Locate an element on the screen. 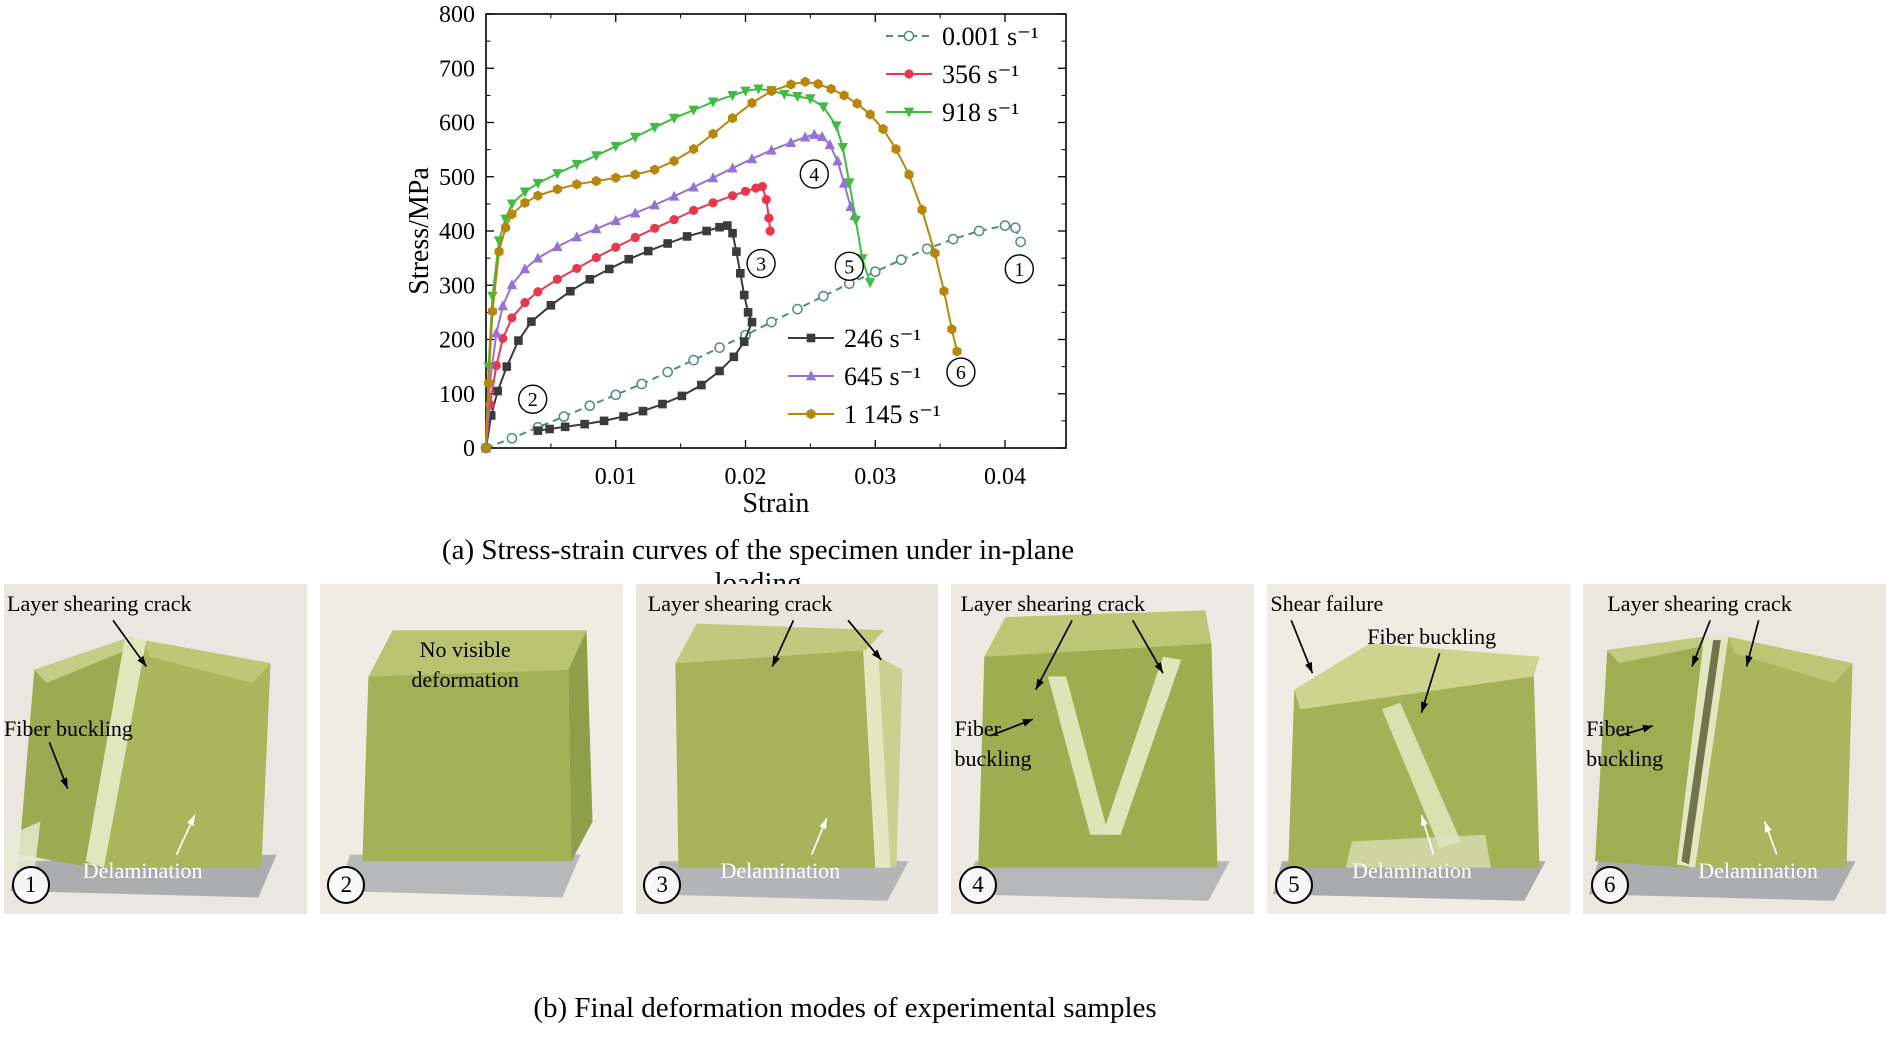 This screenshot has width=1890, height=1063. x-axis-title: Strain is located at coordinates (776, 503).